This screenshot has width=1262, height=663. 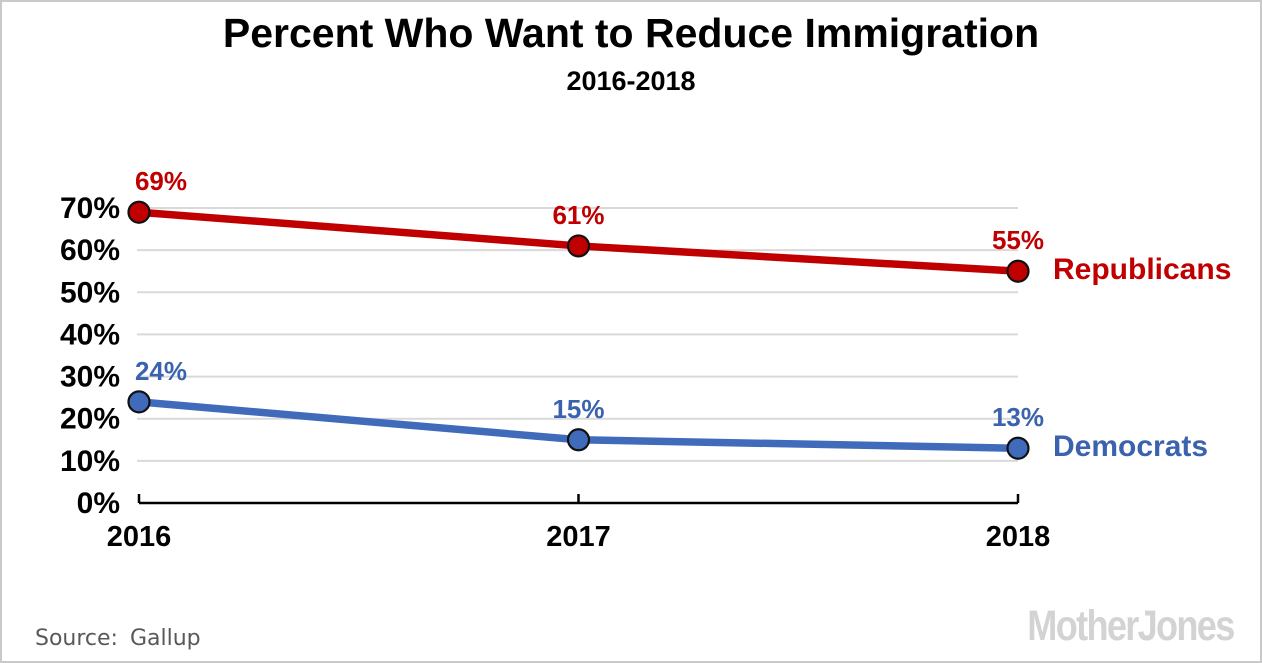 I want to click on series-label-republicans: Republicans, so click(x=1142, y=269).